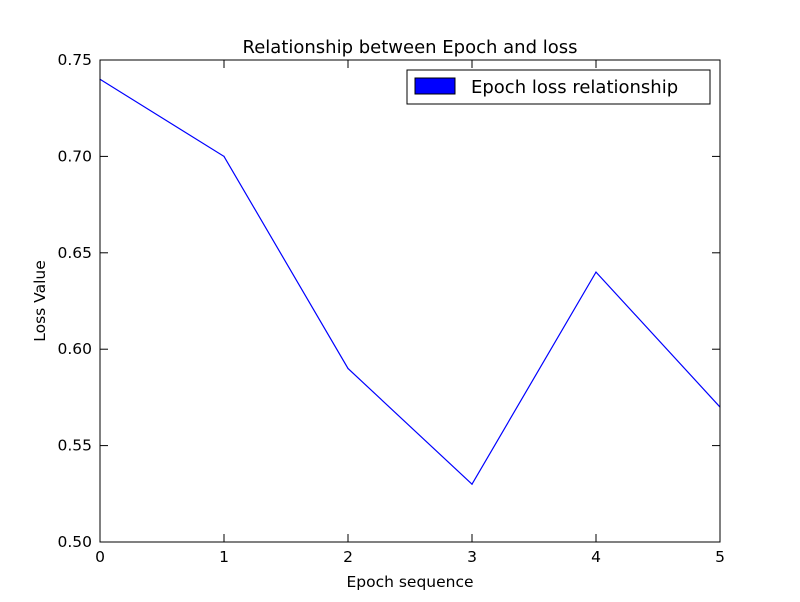 The width and height of the screenshot is (800, 602). What do you see at coordinates (472, 557) in the screenshot?
I see `x-tick-label: 3` at bounding box center [472, 557].